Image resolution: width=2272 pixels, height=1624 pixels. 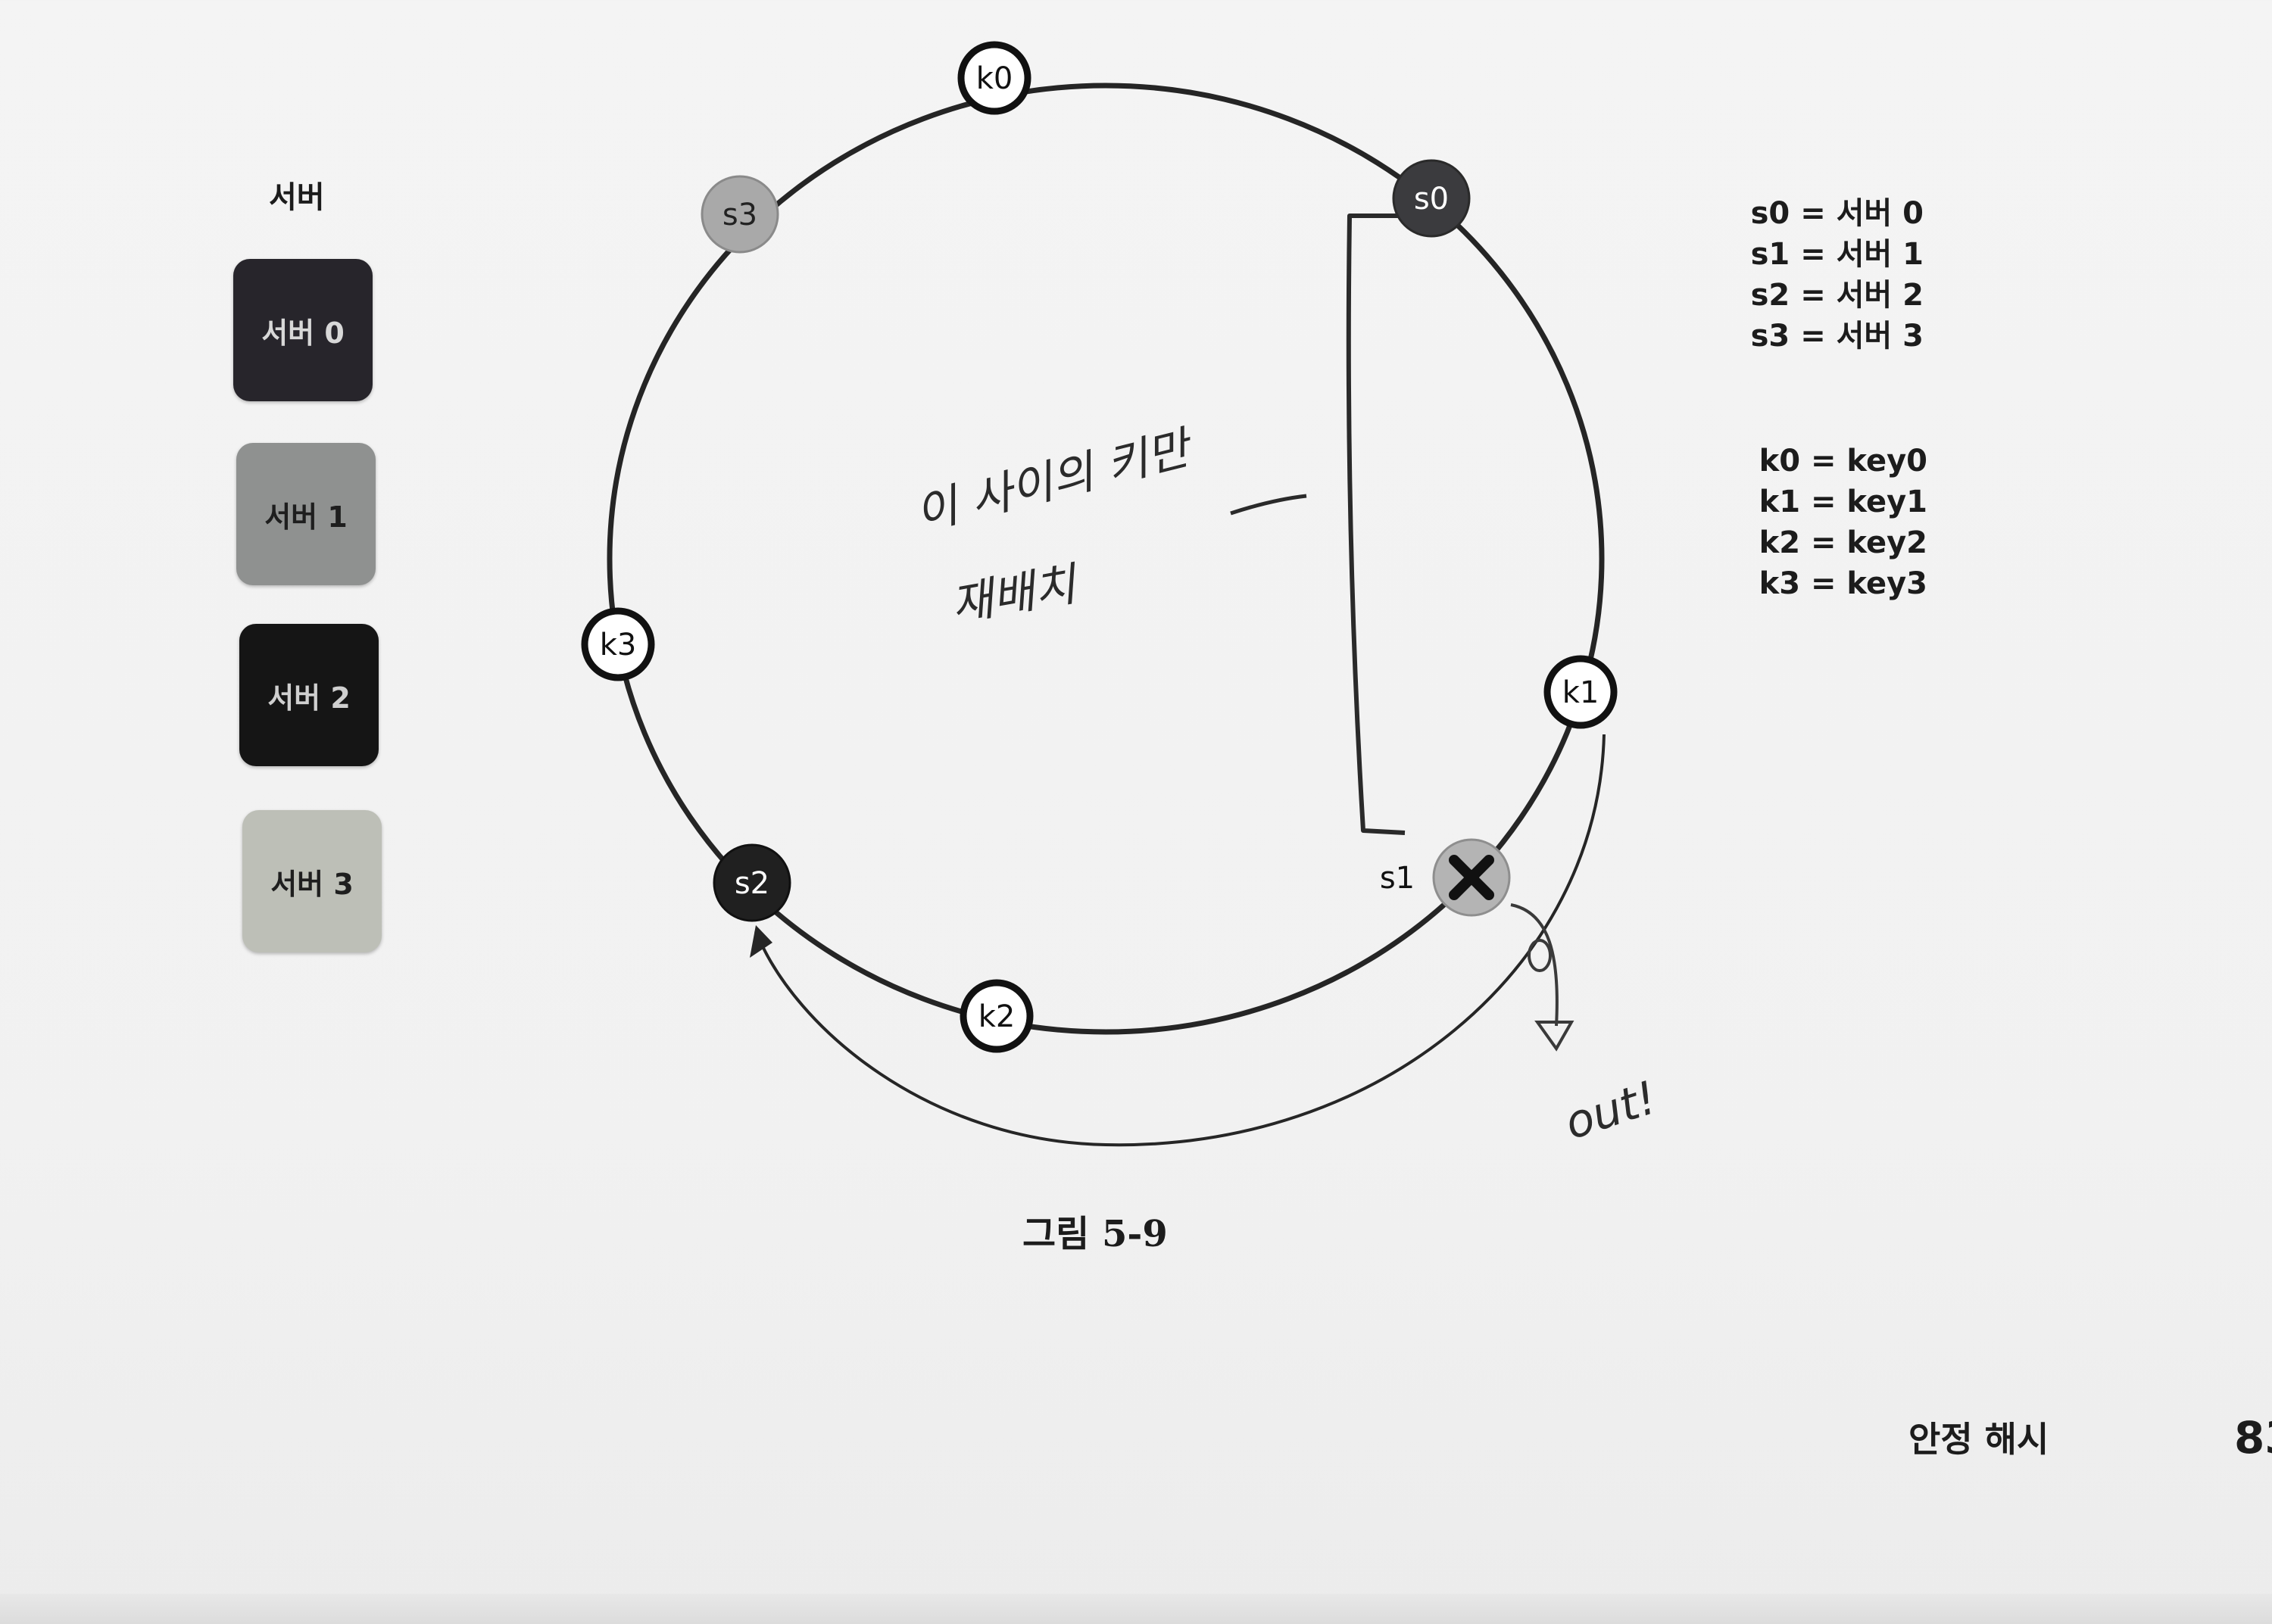 I want to click on out-arrow-loop, so click(x=1540, y=955).